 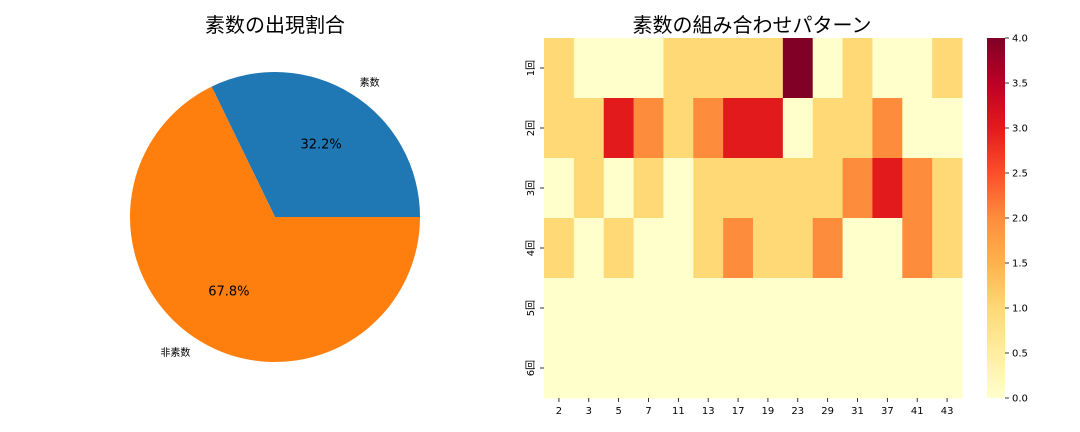 I want to click on pie-percent-label-1: 67.8%, so click(x=228, y=292).